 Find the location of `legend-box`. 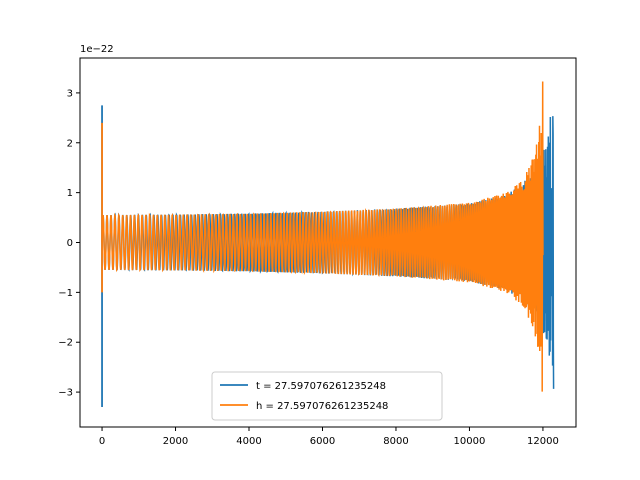

legend-box is located at coordinates (327, 396).